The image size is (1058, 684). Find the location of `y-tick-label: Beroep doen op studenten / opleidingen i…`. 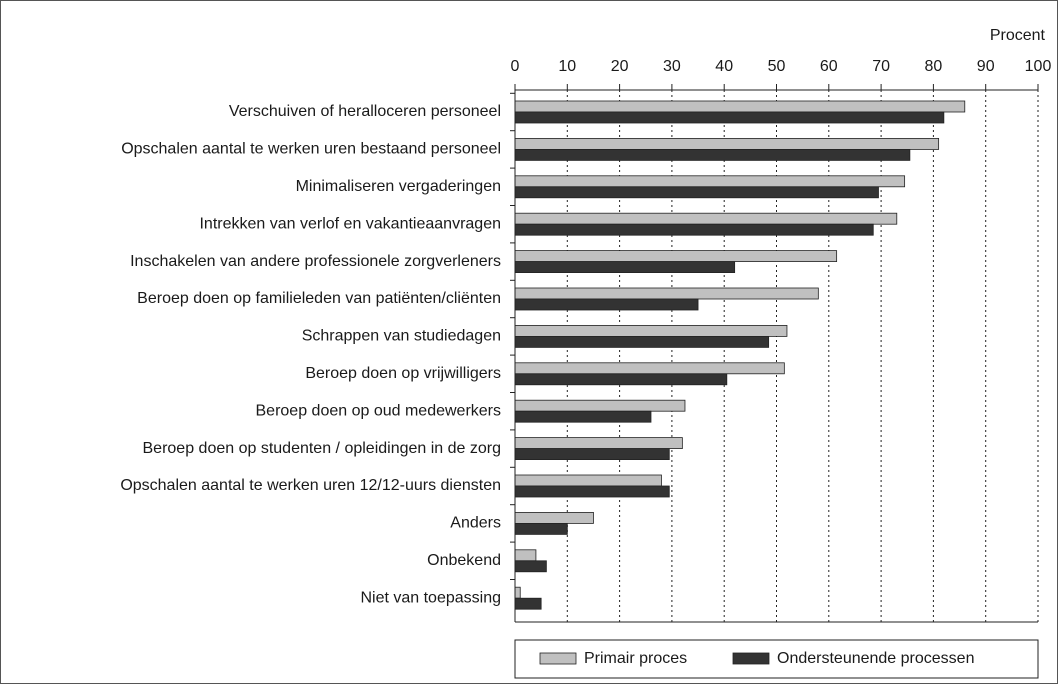

y-tick-label: Beroep doen op studenten / opleidingen i… is located at coordinates (322, 448).